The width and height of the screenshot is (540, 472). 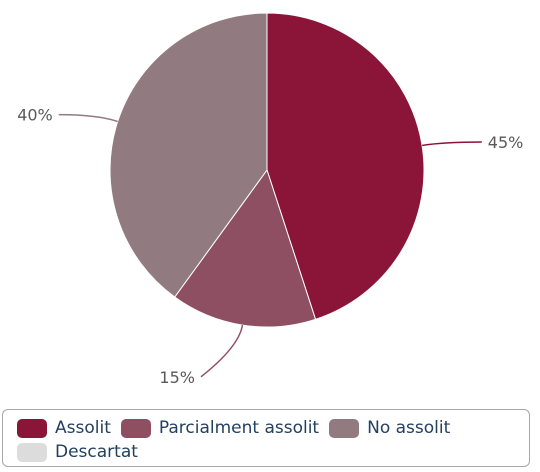 What do you see at coordinates (83, 428) in the screenshot?
I see `legend-label-assolit: Assolit` at bounding box center [83, 428].